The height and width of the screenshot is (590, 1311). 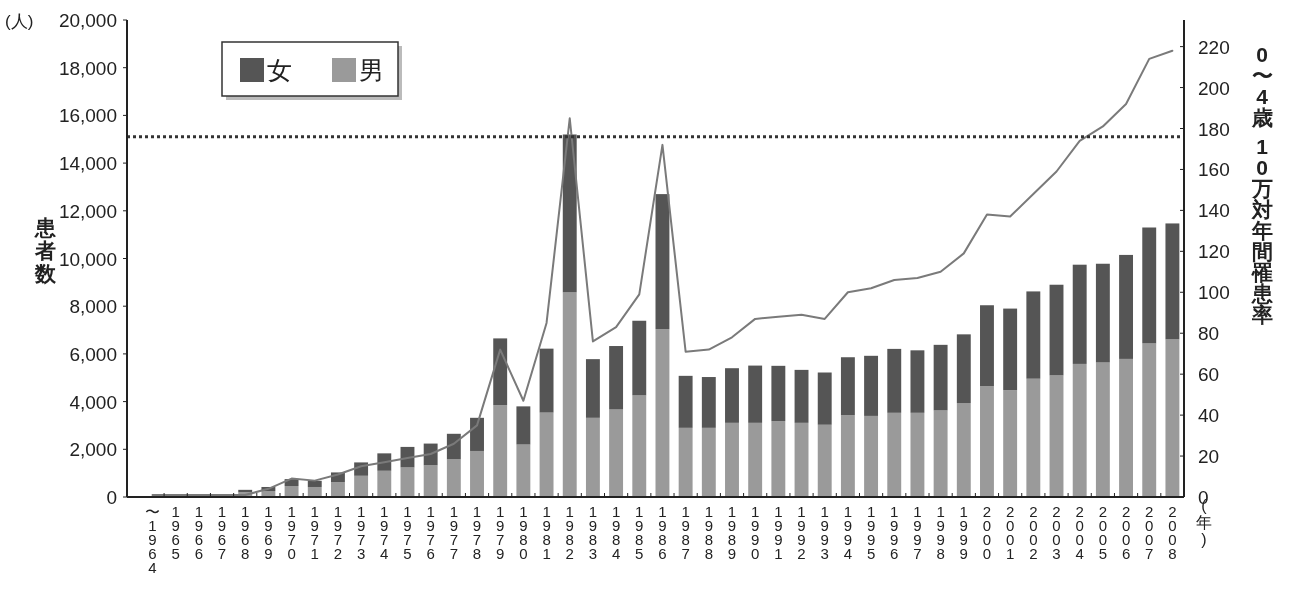 What do you see at coordinates (279, 70) in the screenshot?
I see `legend-label: 女` at bounding box center [279, 70].